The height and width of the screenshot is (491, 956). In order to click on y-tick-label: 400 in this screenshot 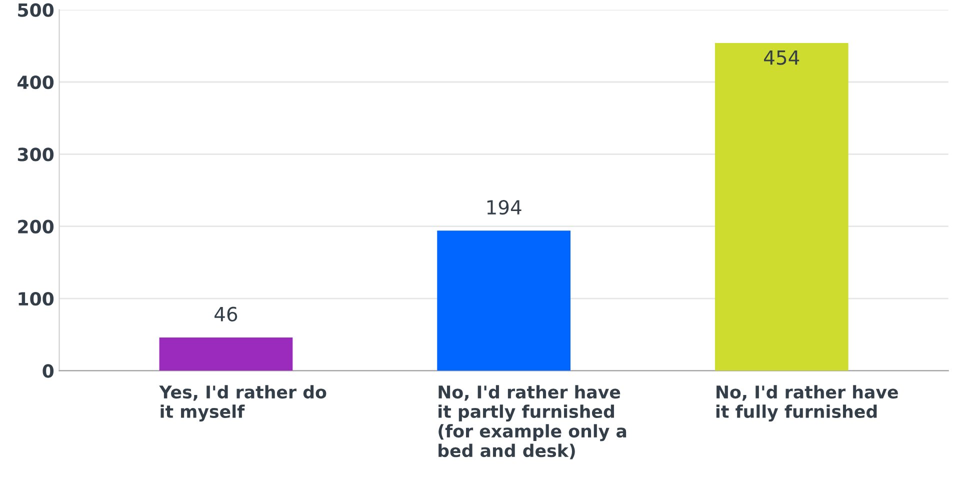, I will do `click(36, 82)`.